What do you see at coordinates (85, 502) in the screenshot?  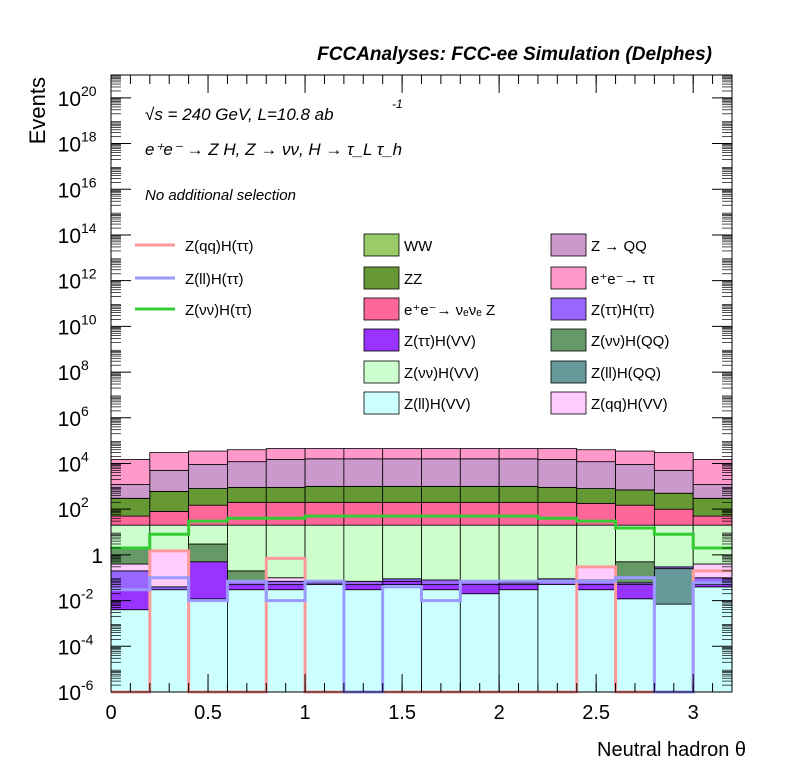 I see `y-tick-exp: 2` at bounding box center [85, 502].